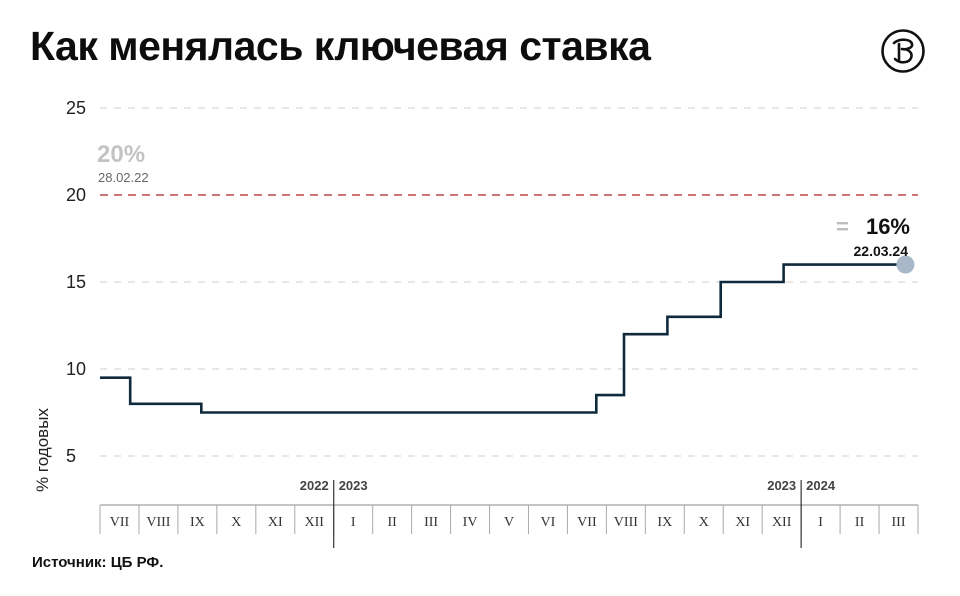 This screenshot has height=596, width=960. I want to click on annotation-start-value: 20%, so click(121, 154).